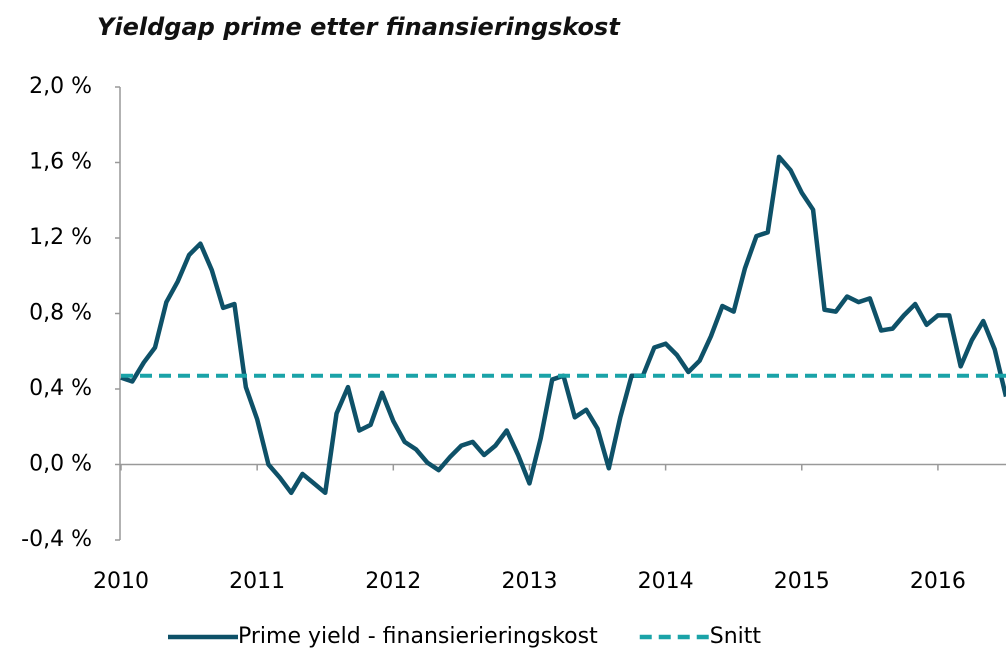 Image resolution: width=1006 pixels, height=655 pixels. What do you see at coordinates (802, 581) in the screenshot?
I see `x-tick-label: 2015` at bounding box center [802, 581].